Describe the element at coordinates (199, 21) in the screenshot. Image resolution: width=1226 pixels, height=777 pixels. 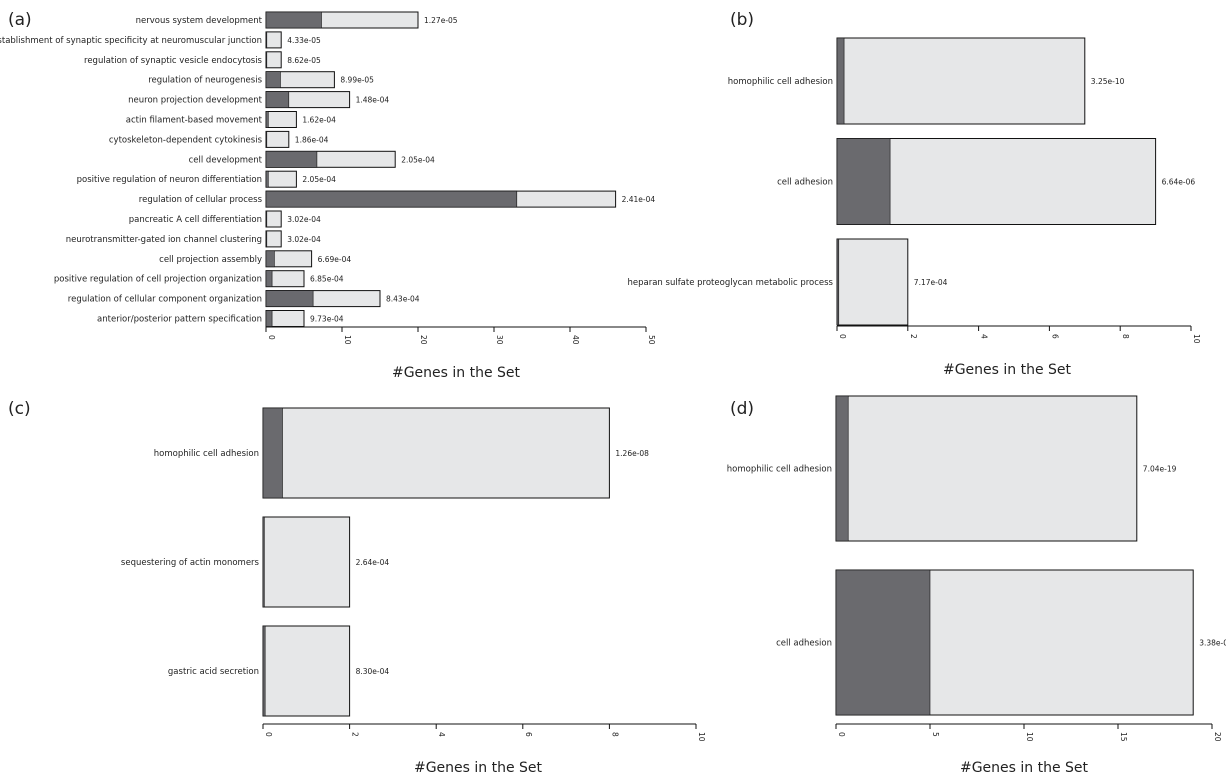
I see `category-label: nervous system development` at that location.